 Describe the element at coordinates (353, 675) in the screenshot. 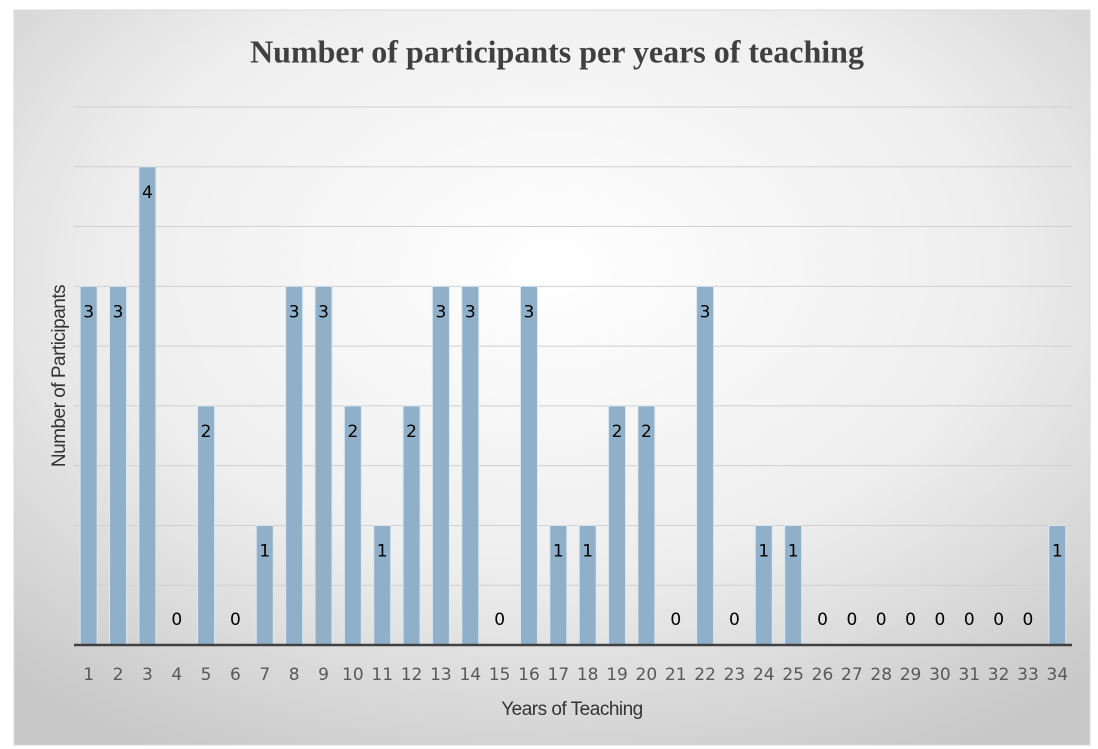

I see `x-tick-label: 10` at that location.